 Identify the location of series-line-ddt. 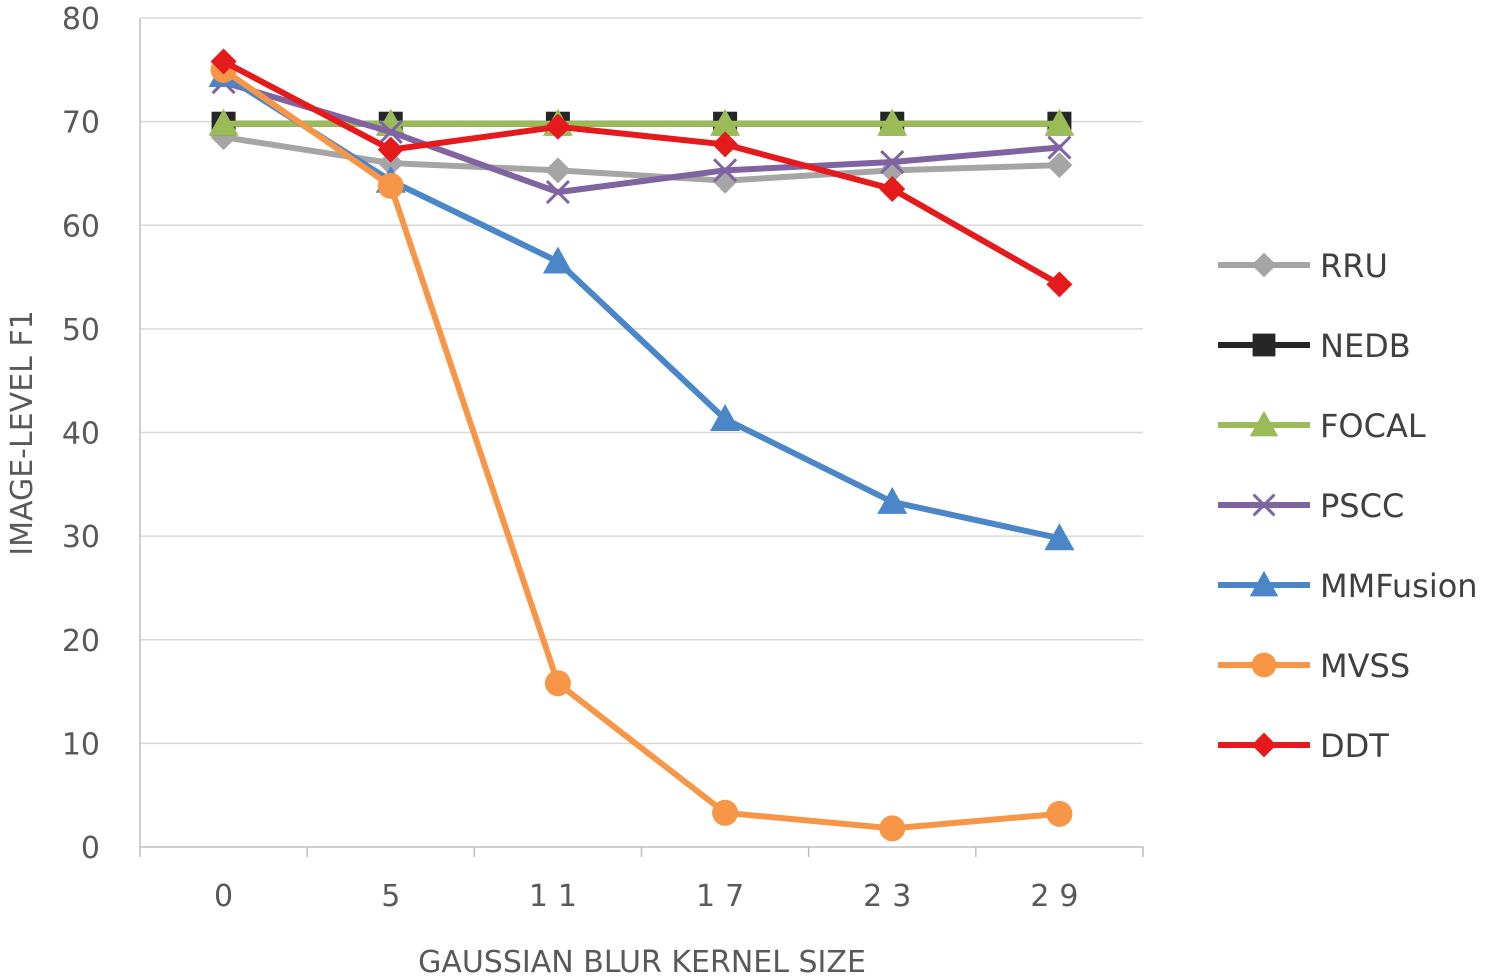
(641, 173).